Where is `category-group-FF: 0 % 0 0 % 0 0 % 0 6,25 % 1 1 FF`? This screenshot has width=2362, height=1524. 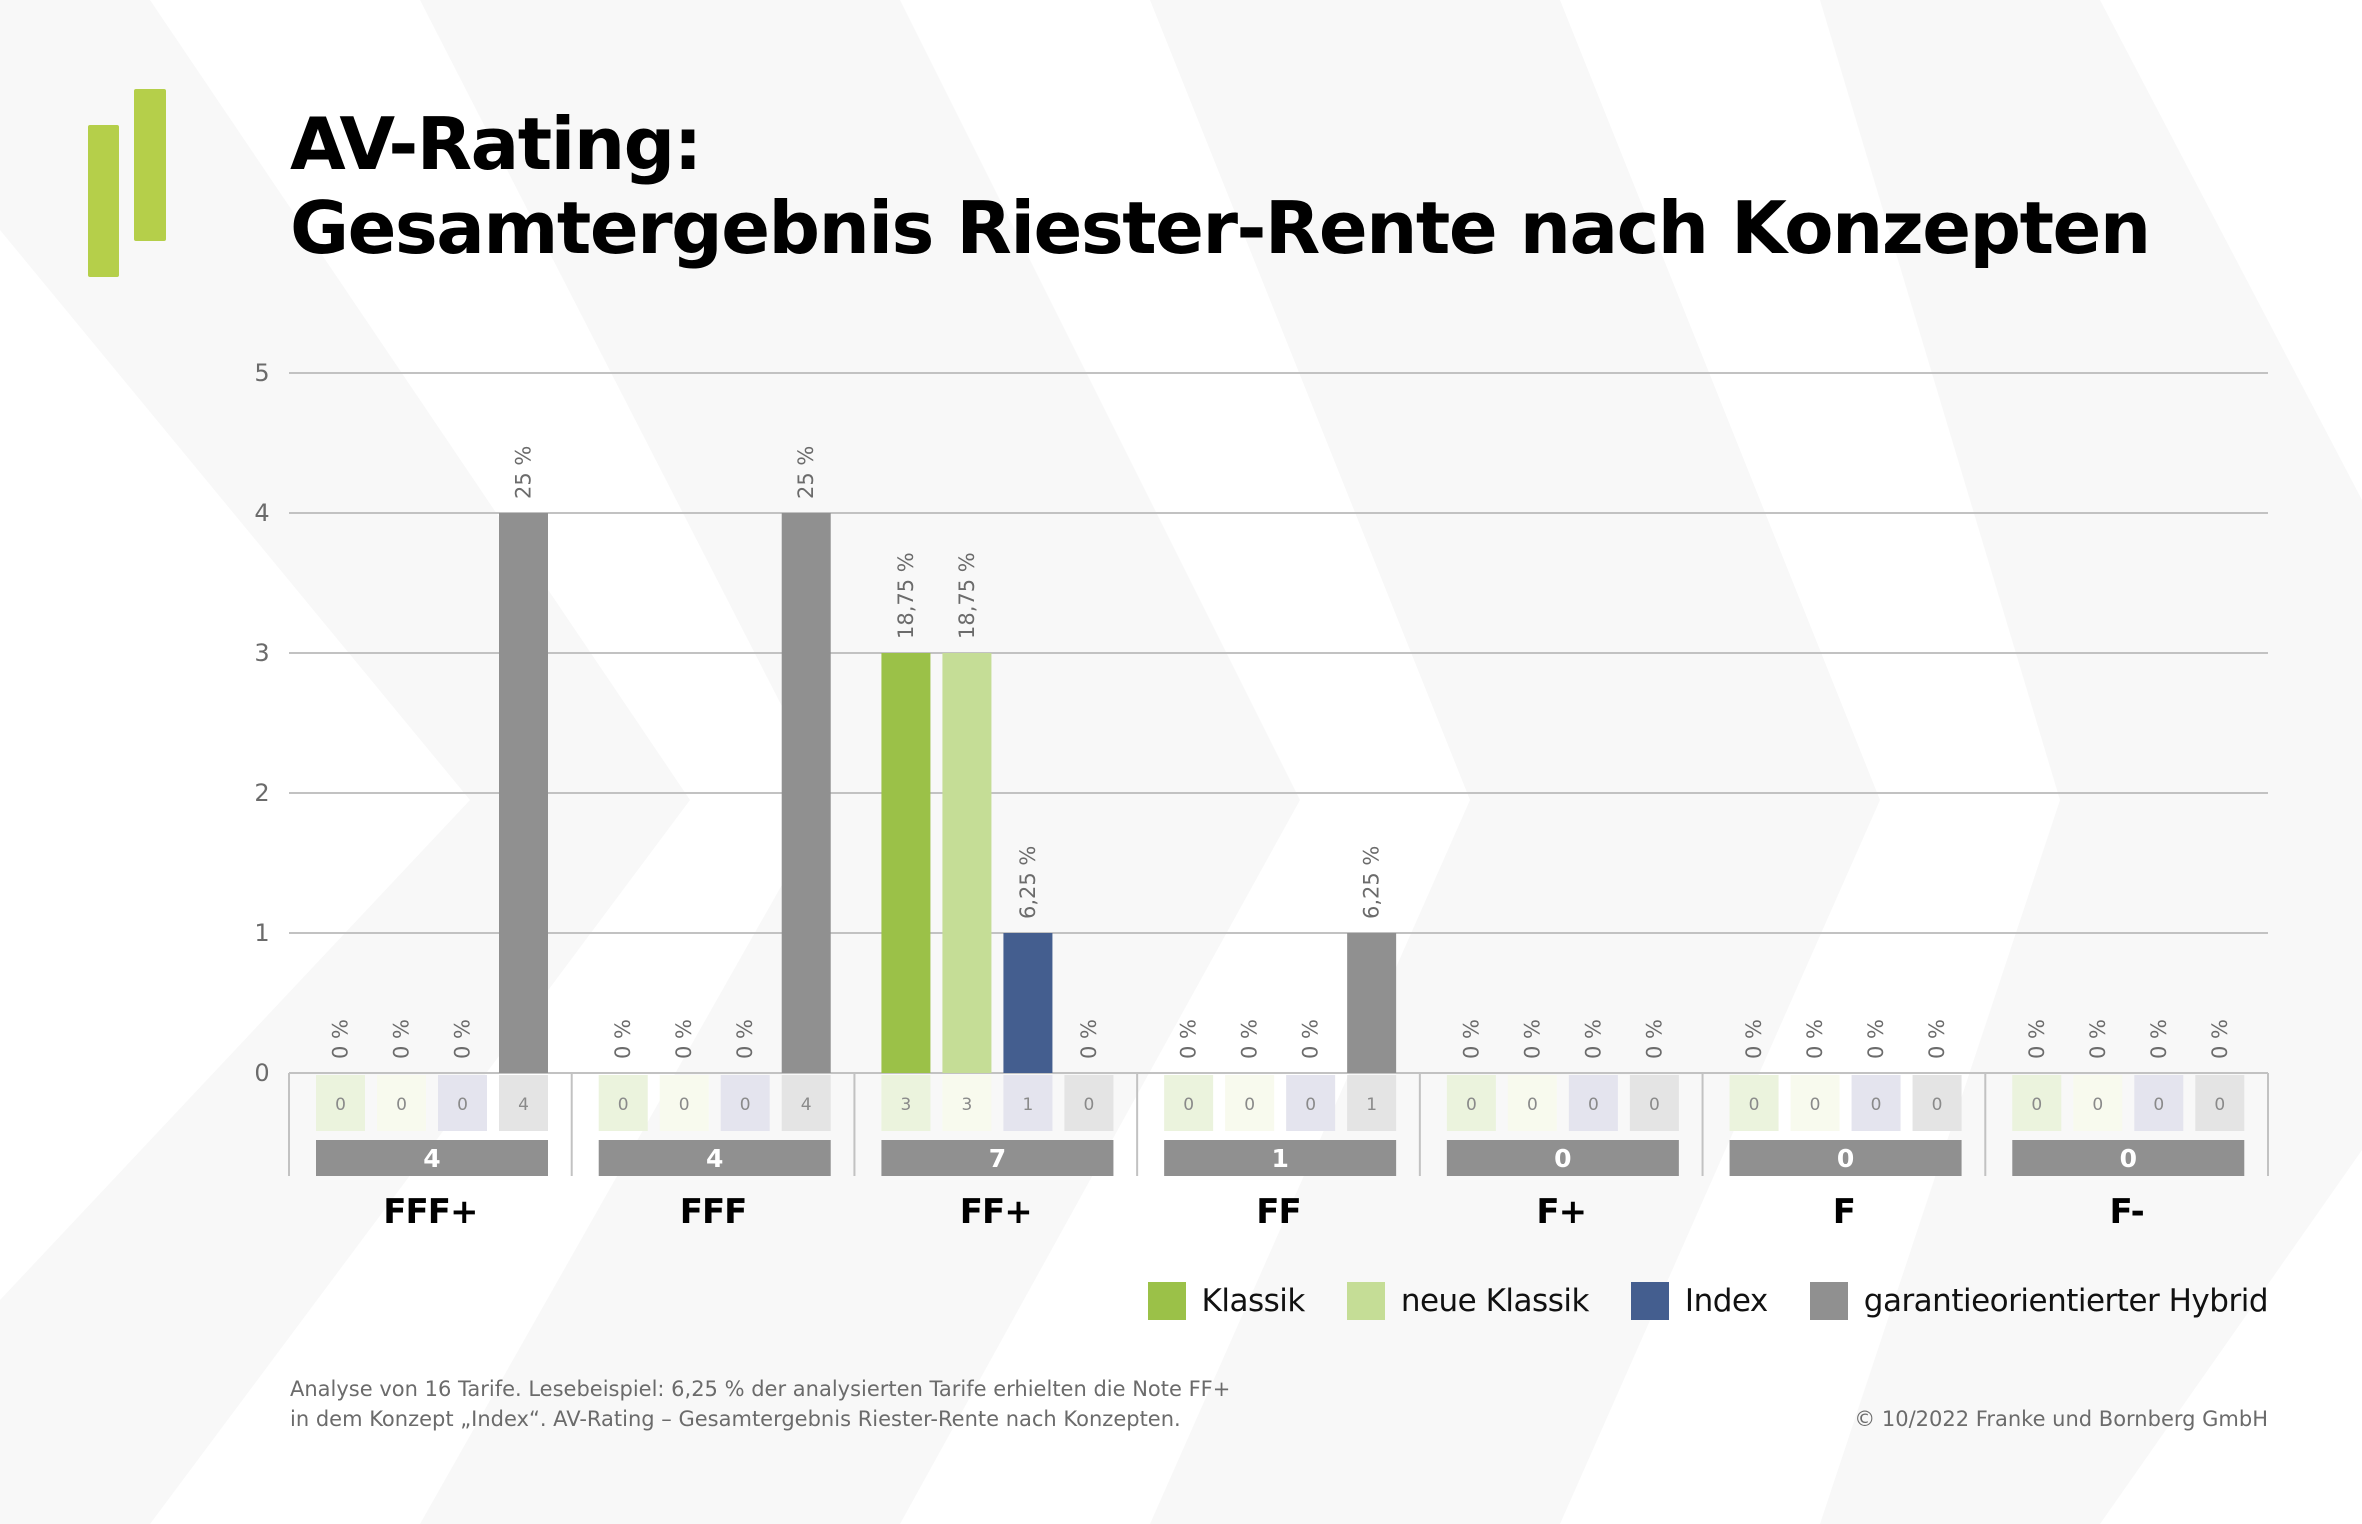 category-group-FF: 0 % 0 0 % 0 0 % 0 6,25 % 1 1 FF is located at coordinates (1266, 1039).